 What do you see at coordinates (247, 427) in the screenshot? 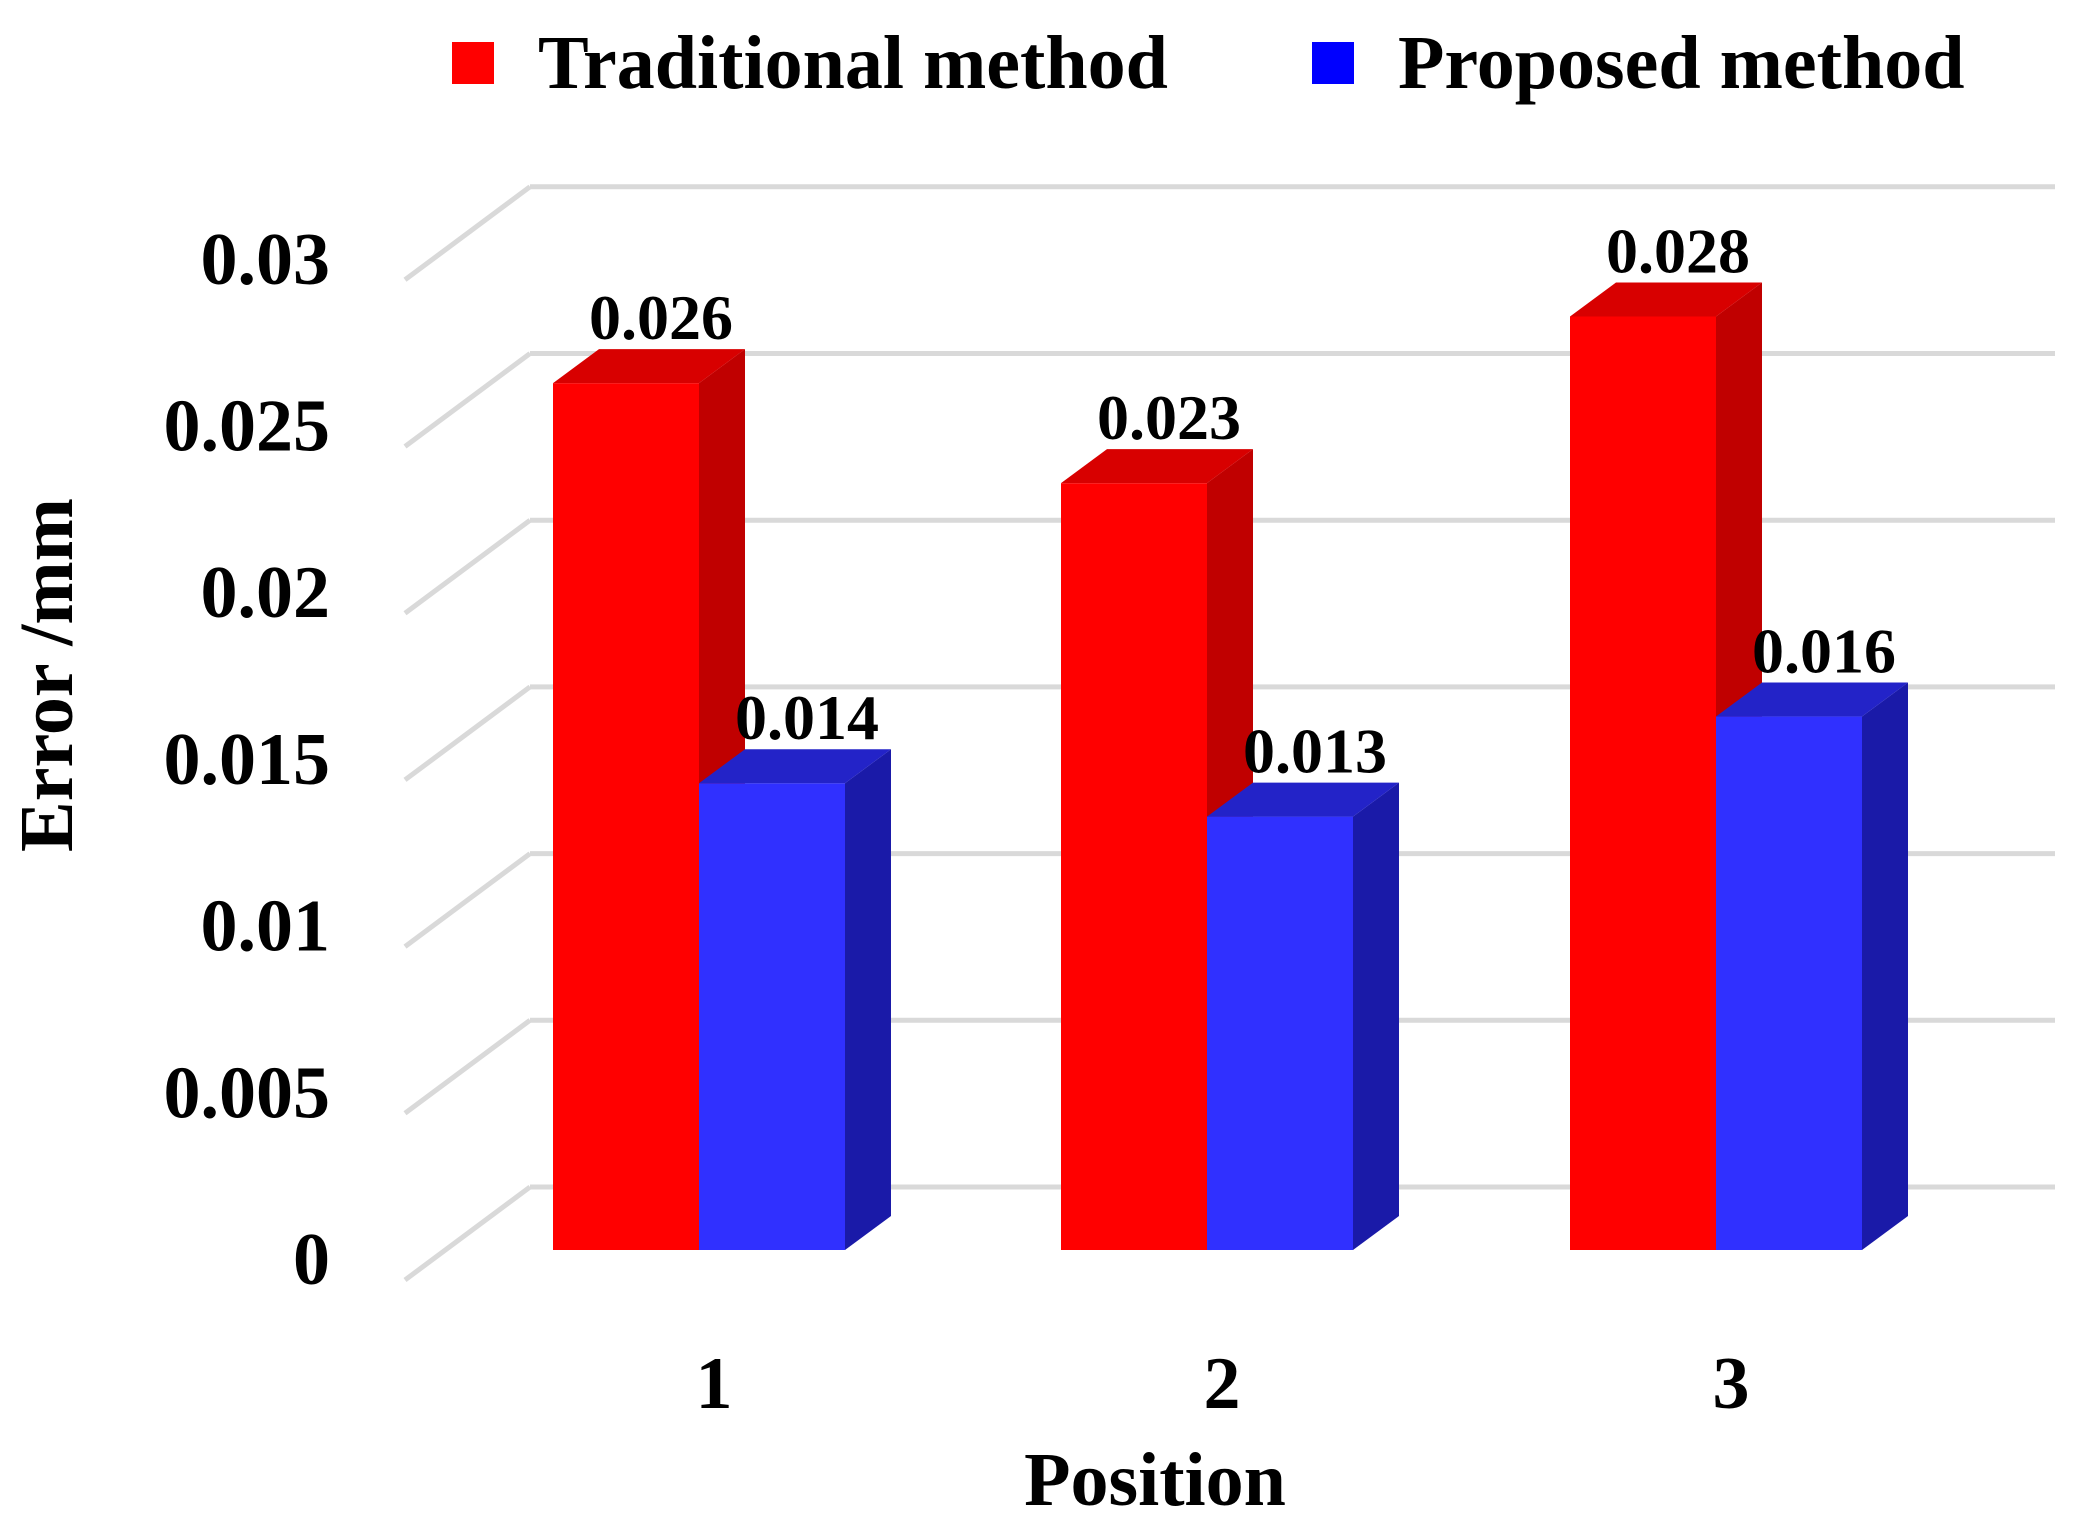
I see `y-tick-label: 0.025` at bounding box center [247, 427].